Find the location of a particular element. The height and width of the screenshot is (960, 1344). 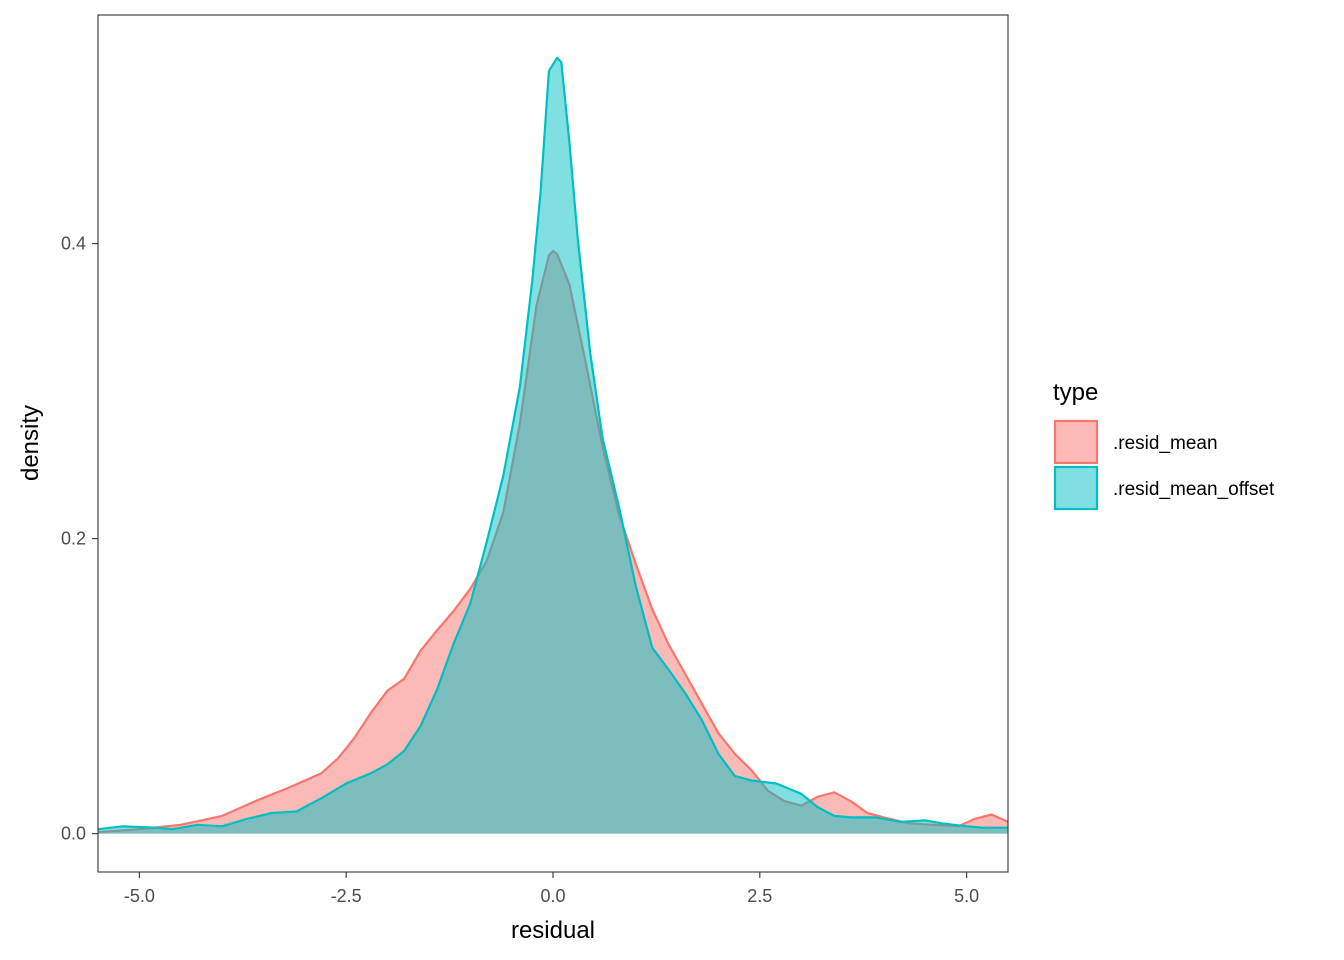

legend: type .resid_mean .resid_mean_offset is located at coordinates (1164, 445).